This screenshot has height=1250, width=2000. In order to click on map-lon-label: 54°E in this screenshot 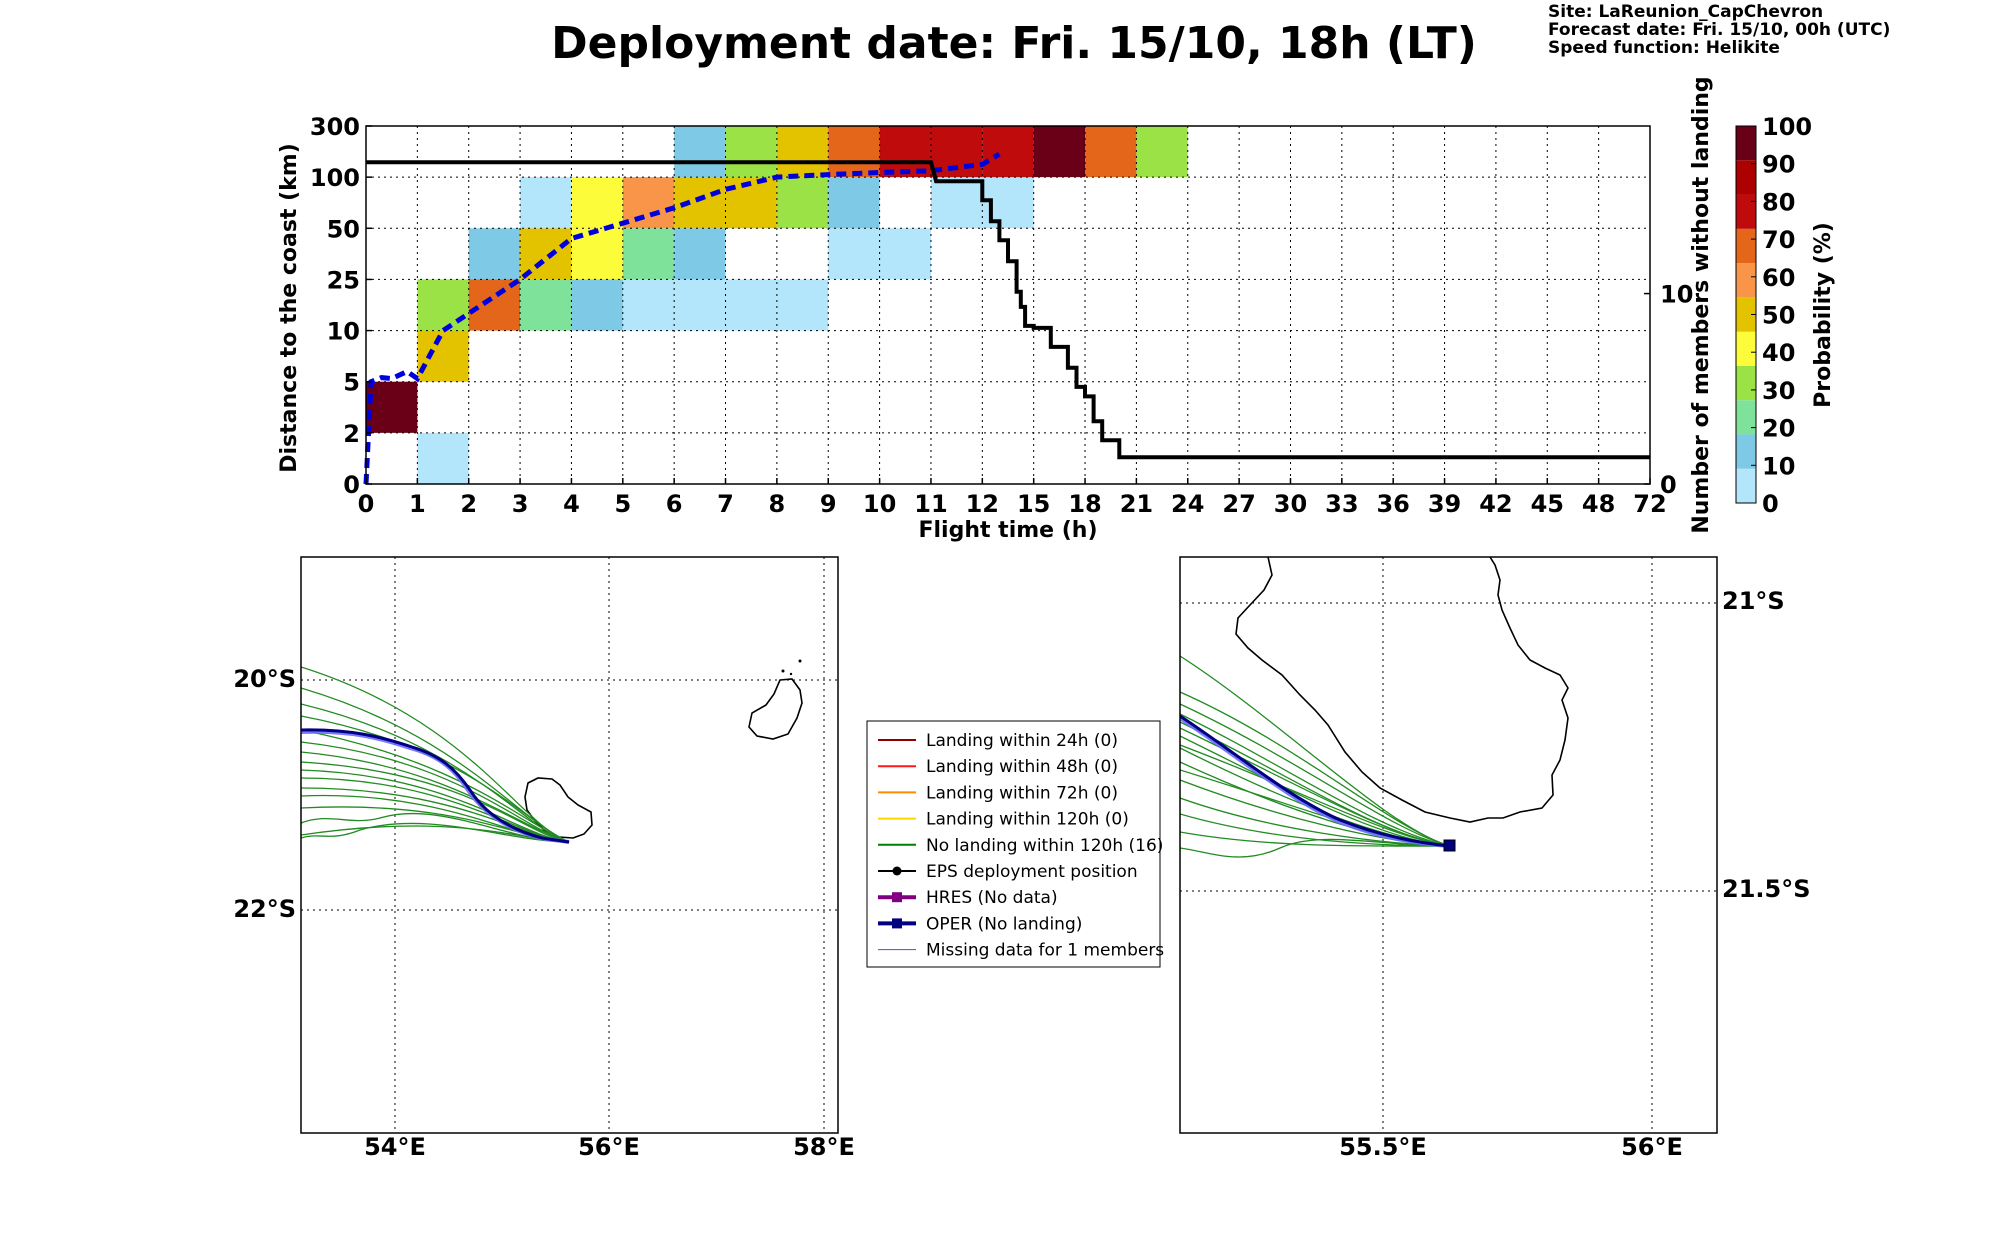, I will do `click(395, 1147)`.